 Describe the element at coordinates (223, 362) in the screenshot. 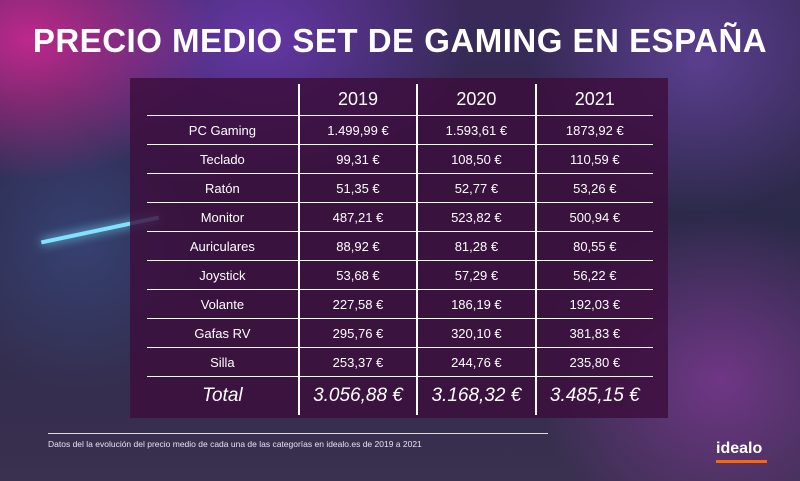

I see `row-label: Silla` at that location.